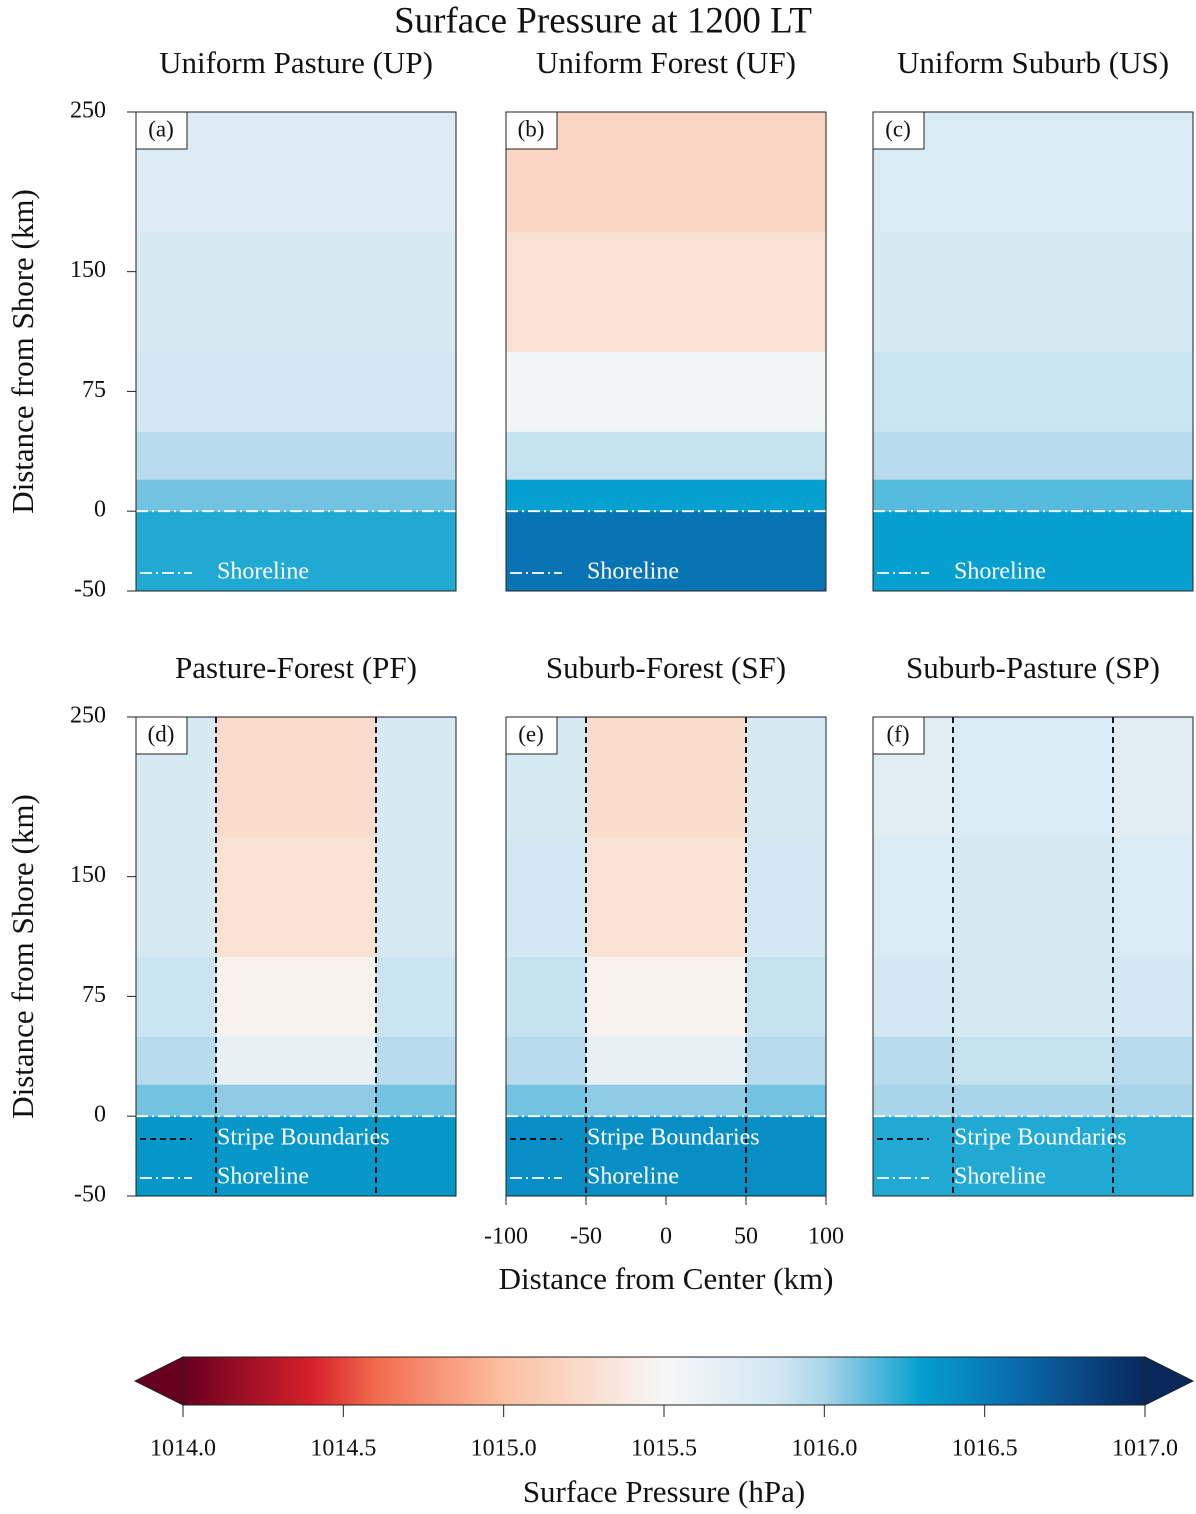 This screenshot has width=1196, height=1514. I want to click on colorbar-tick-label: 1016.5, so click(985, 1449).